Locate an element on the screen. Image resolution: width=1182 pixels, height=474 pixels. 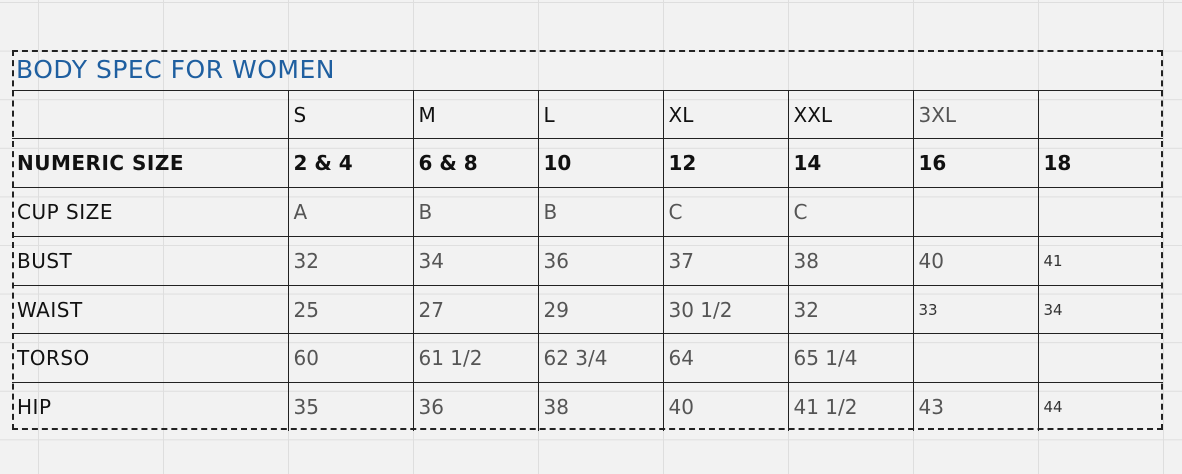
value-cell: 16 is located at coordinates (975, 163).